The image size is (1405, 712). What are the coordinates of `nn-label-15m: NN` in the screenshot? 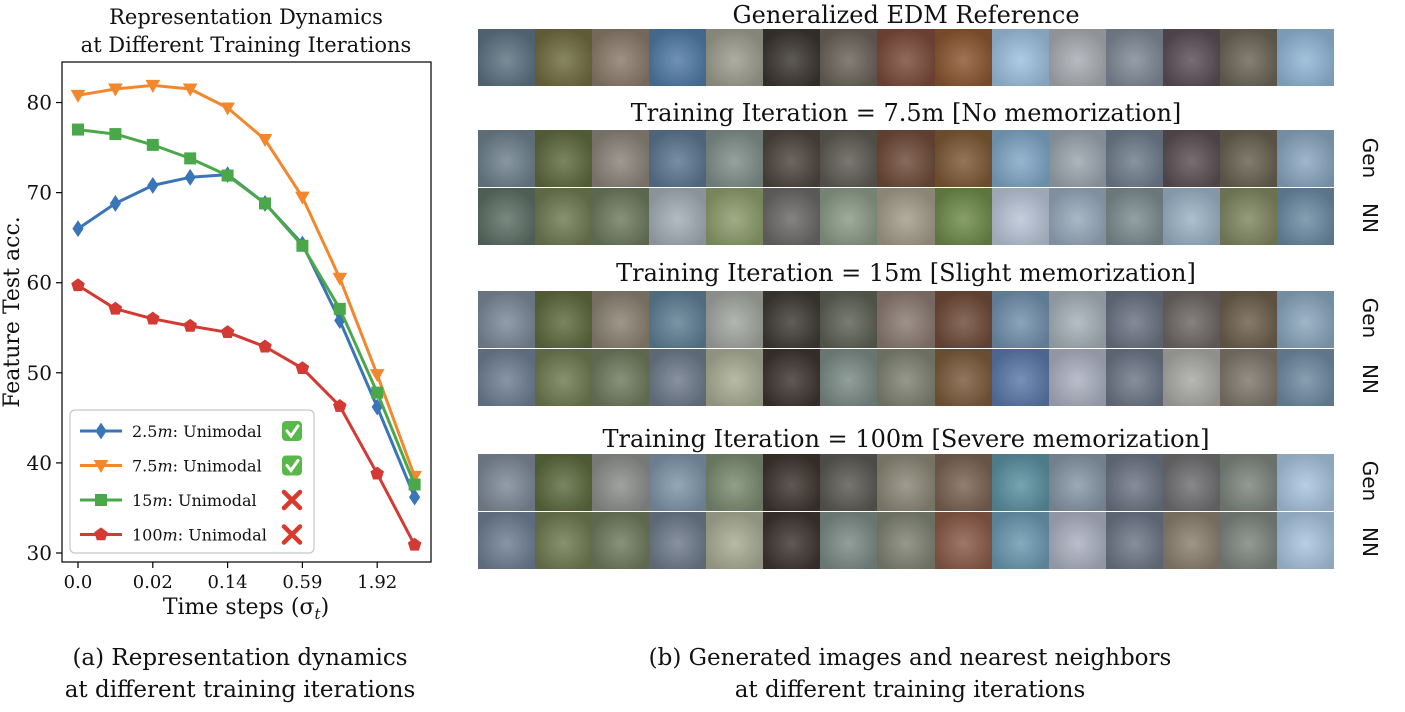 It's located at (1370, 379).